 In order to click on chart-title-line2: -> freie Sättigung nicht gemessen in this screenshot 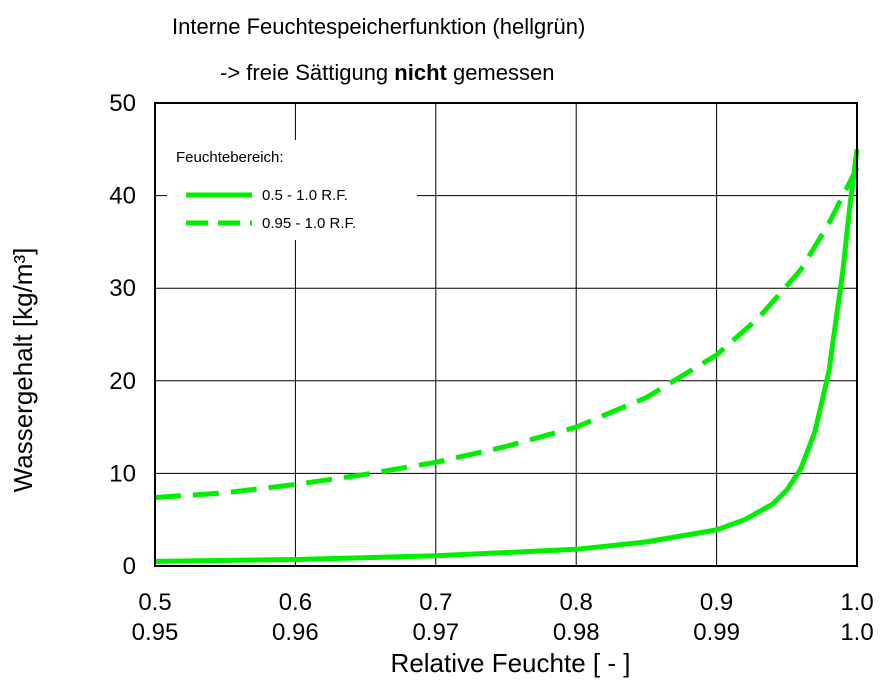, I will do `click(440, 73)`.